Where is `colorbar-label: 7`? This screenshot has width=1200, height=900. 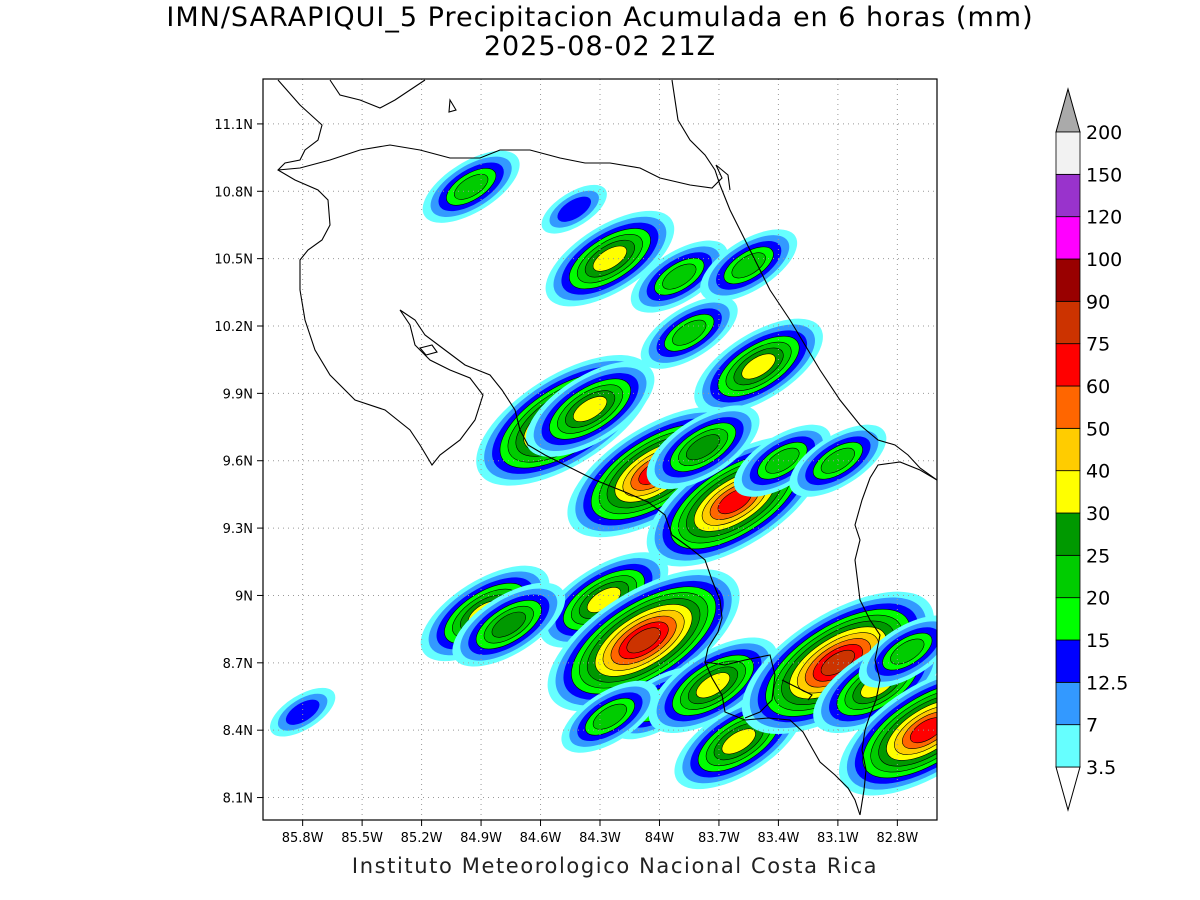
colorbar-label: 7 is located at coordinates (1092, 726).